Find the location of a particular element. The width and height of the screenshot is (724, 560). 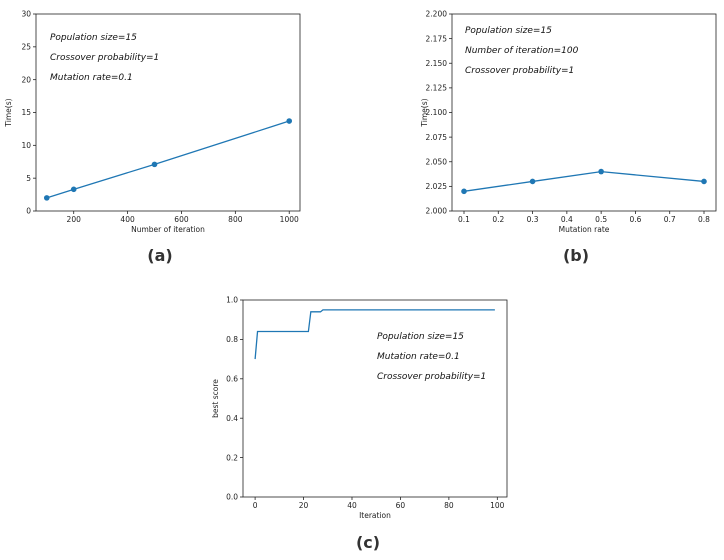

panel-label: (c) is located at coordinates (368, 542).